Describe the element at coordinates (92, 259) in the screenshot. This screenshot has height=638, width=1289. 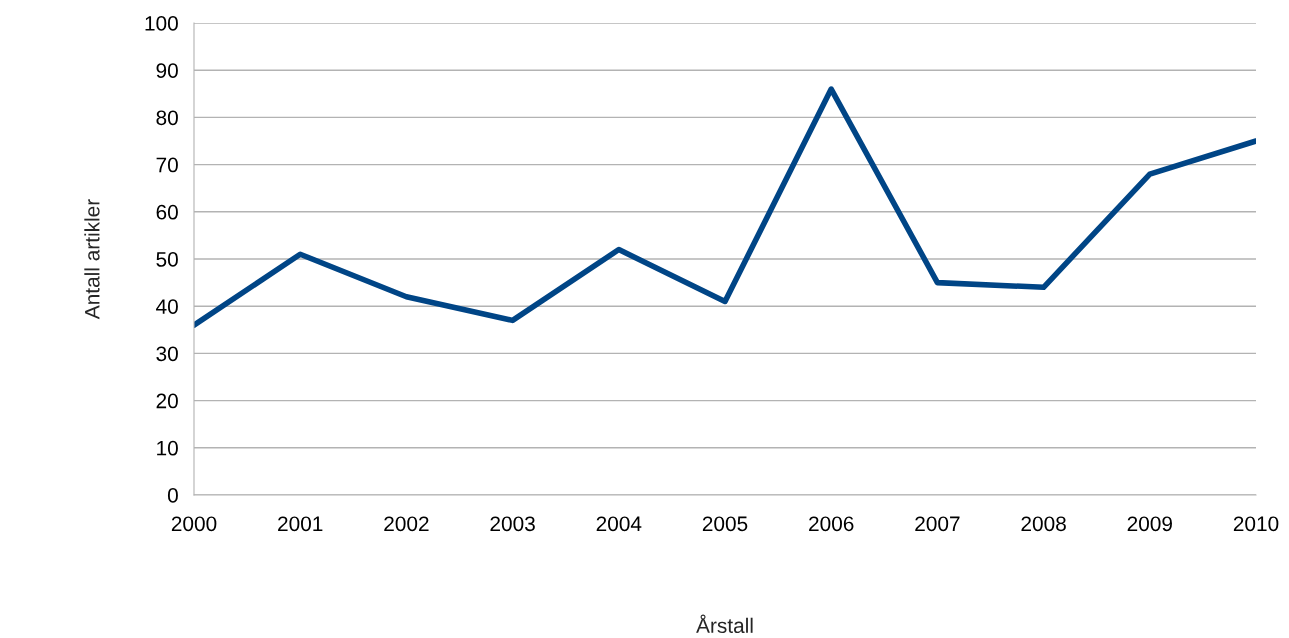
I see `y-axis-title: Antall artikler` at that location.